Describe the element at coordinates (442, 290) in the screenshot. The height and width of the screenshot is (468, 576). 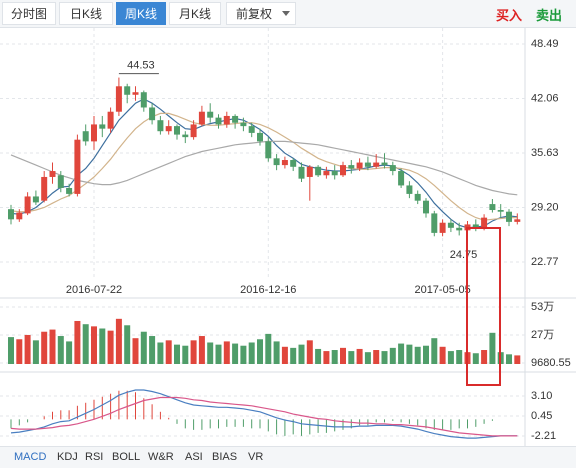
I see `x-tick-label: 2017-05-05` at that location.